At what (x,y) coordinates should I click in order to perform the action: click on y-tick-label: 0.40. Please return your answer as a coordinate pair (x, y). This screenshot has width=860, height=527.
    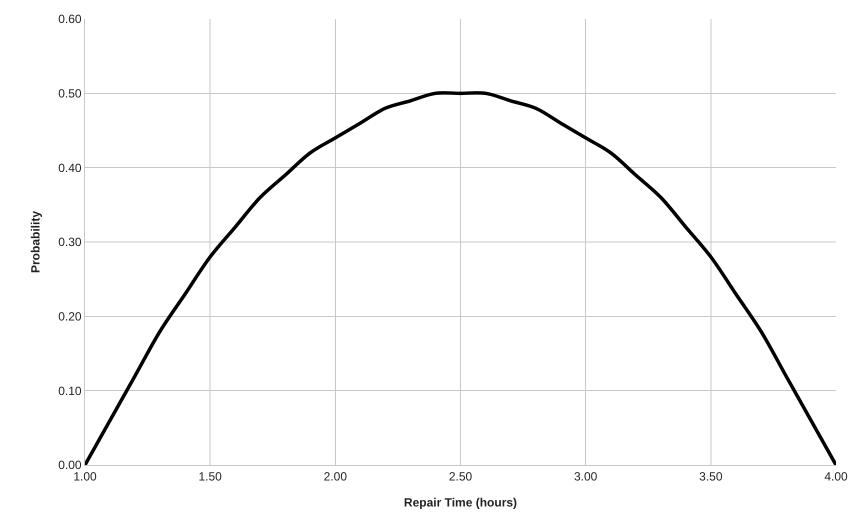
    Looking at the image, I should click on (70, 167).